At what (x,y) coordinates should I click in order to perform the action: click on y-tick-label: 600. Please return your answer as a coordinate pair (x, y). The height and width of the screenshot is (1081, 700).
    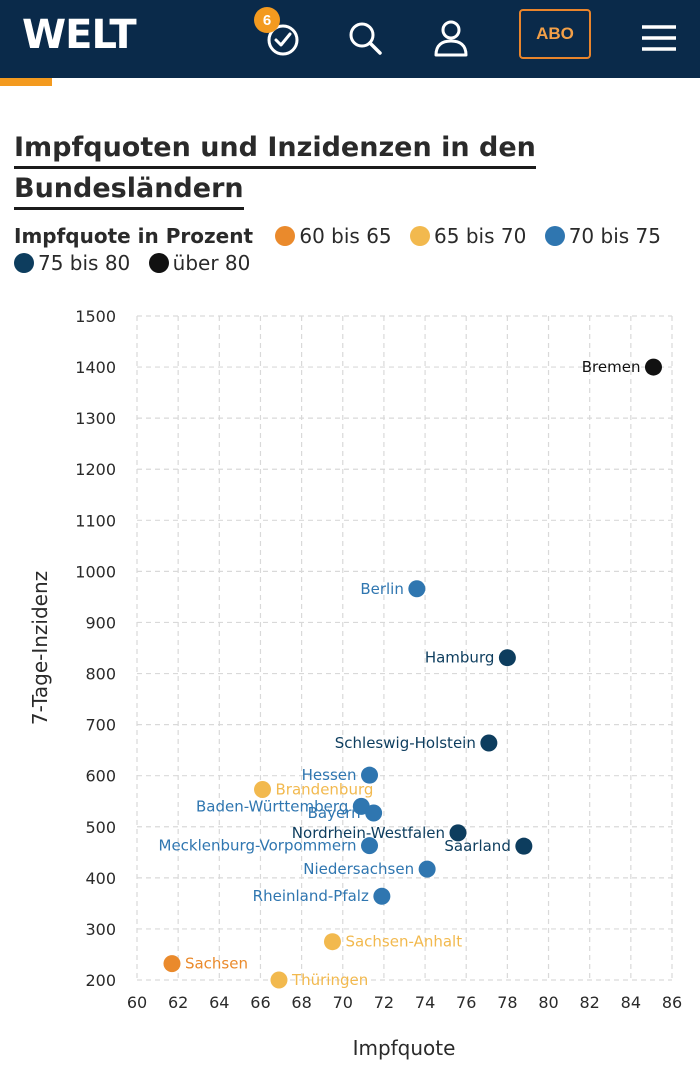
    Looking at the image, I should click on (100, 776).